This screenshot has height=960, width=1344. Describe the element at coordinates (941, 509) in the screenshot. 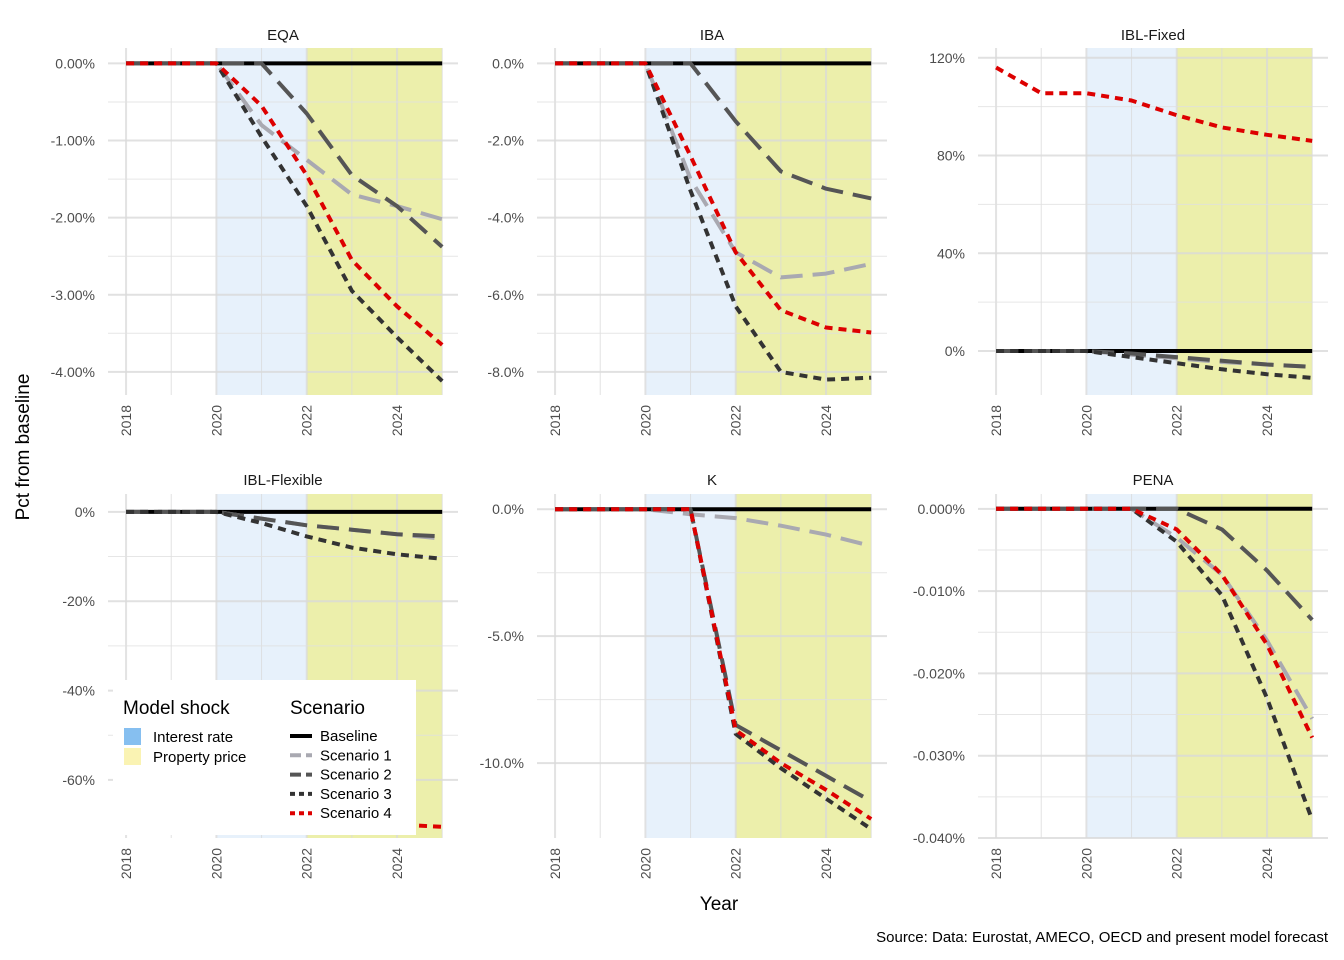

I see `y-tick-label: 0.000%` at that location.